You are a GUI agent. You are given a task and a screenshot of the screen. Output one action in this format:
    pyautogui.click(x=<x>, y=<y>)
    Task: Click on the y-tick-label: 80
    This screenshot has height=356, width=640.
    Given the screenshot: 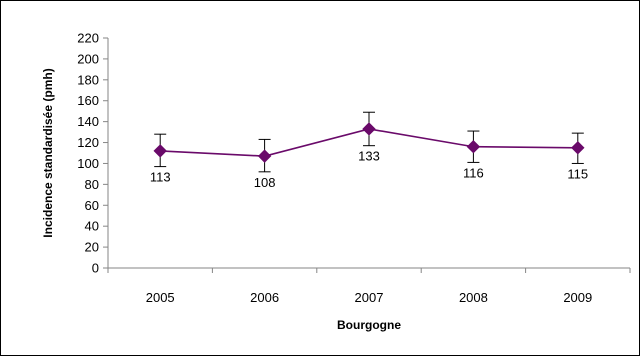 What is the action you would take?
    pyautogui.click(x=92, y=184)
    